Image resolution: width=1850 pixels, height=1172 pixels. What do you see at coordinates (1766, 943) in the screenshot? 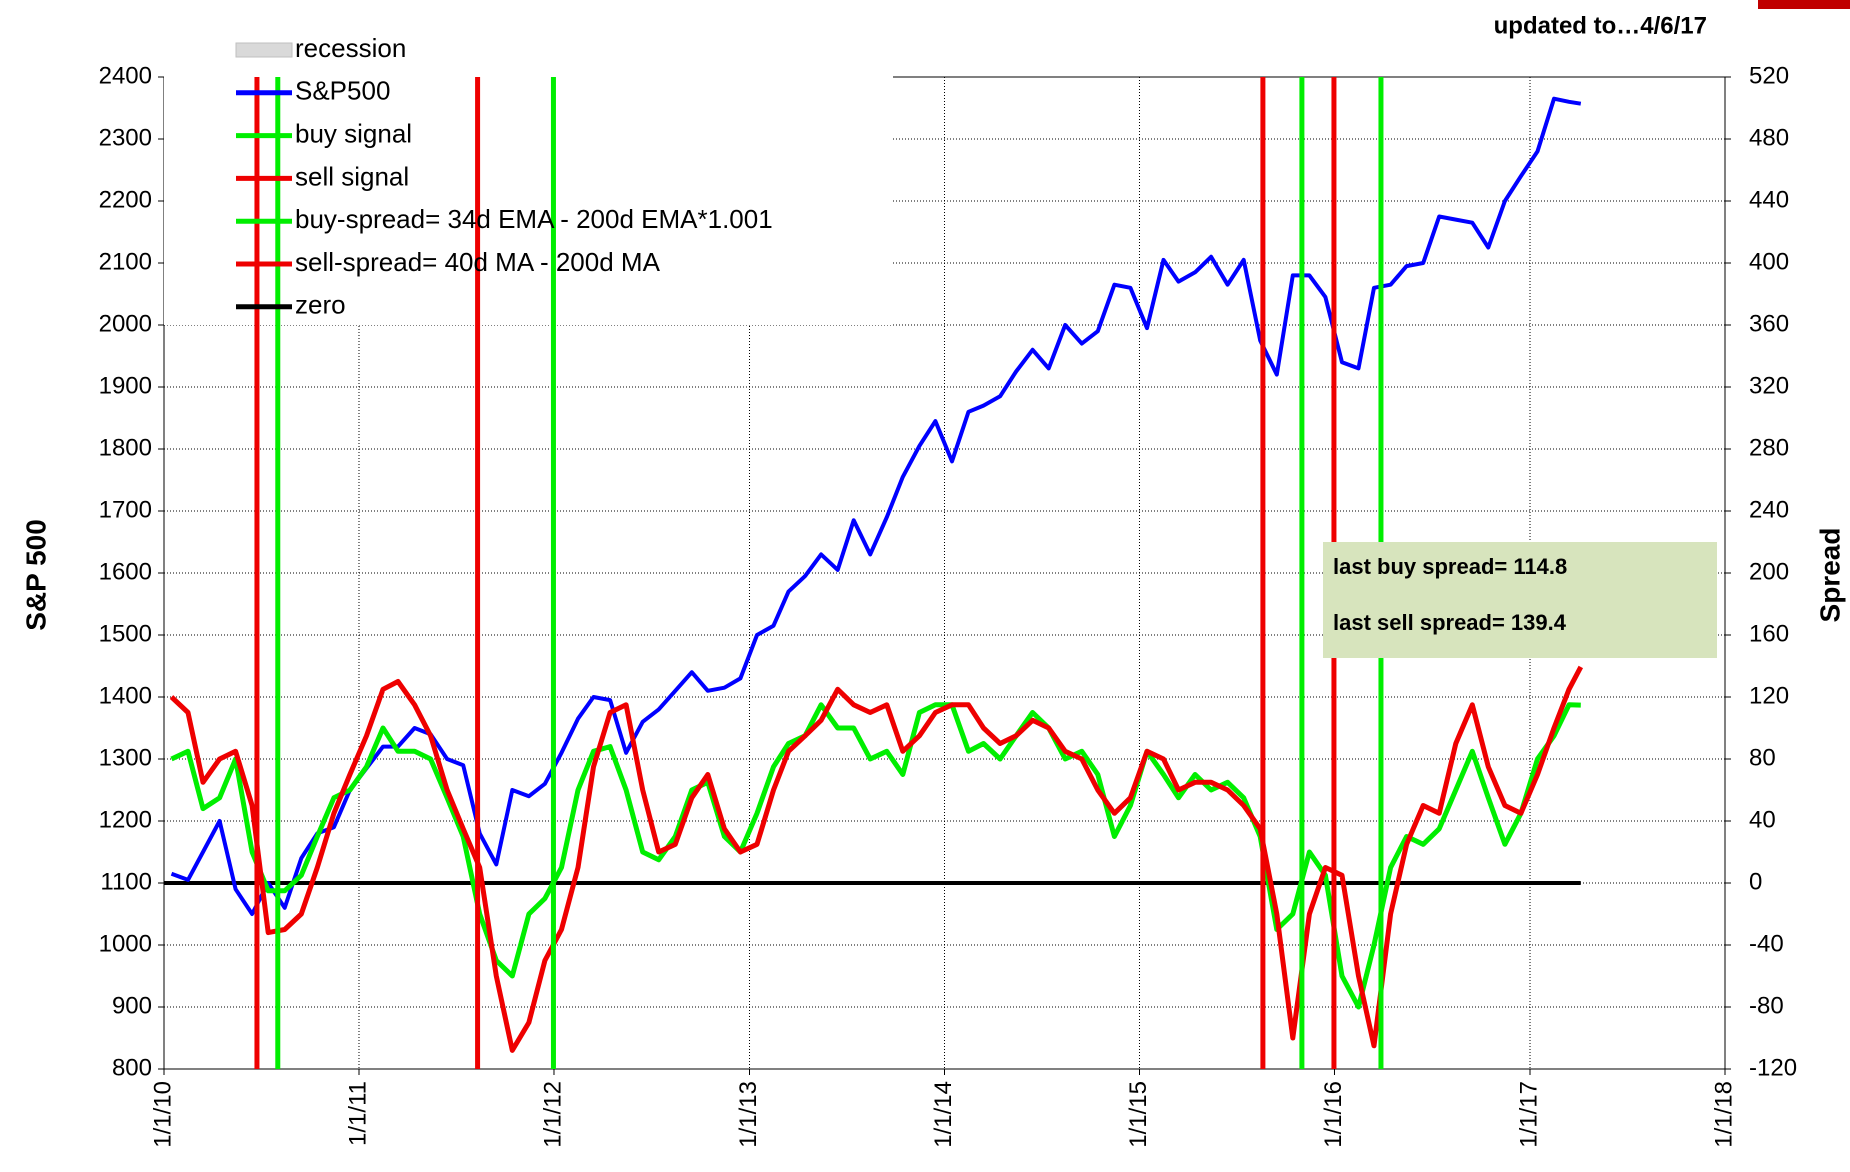
I see `y2-tick-label: -40` at bounding box center [1766, 943].